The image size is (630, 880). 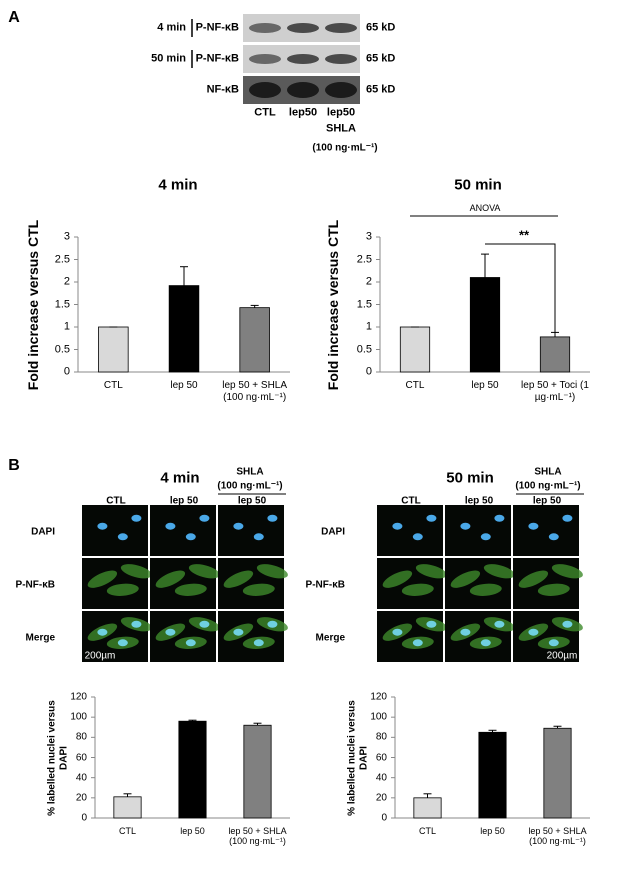 I want to click on image-title: 4 min, so click(x=180, y=478).